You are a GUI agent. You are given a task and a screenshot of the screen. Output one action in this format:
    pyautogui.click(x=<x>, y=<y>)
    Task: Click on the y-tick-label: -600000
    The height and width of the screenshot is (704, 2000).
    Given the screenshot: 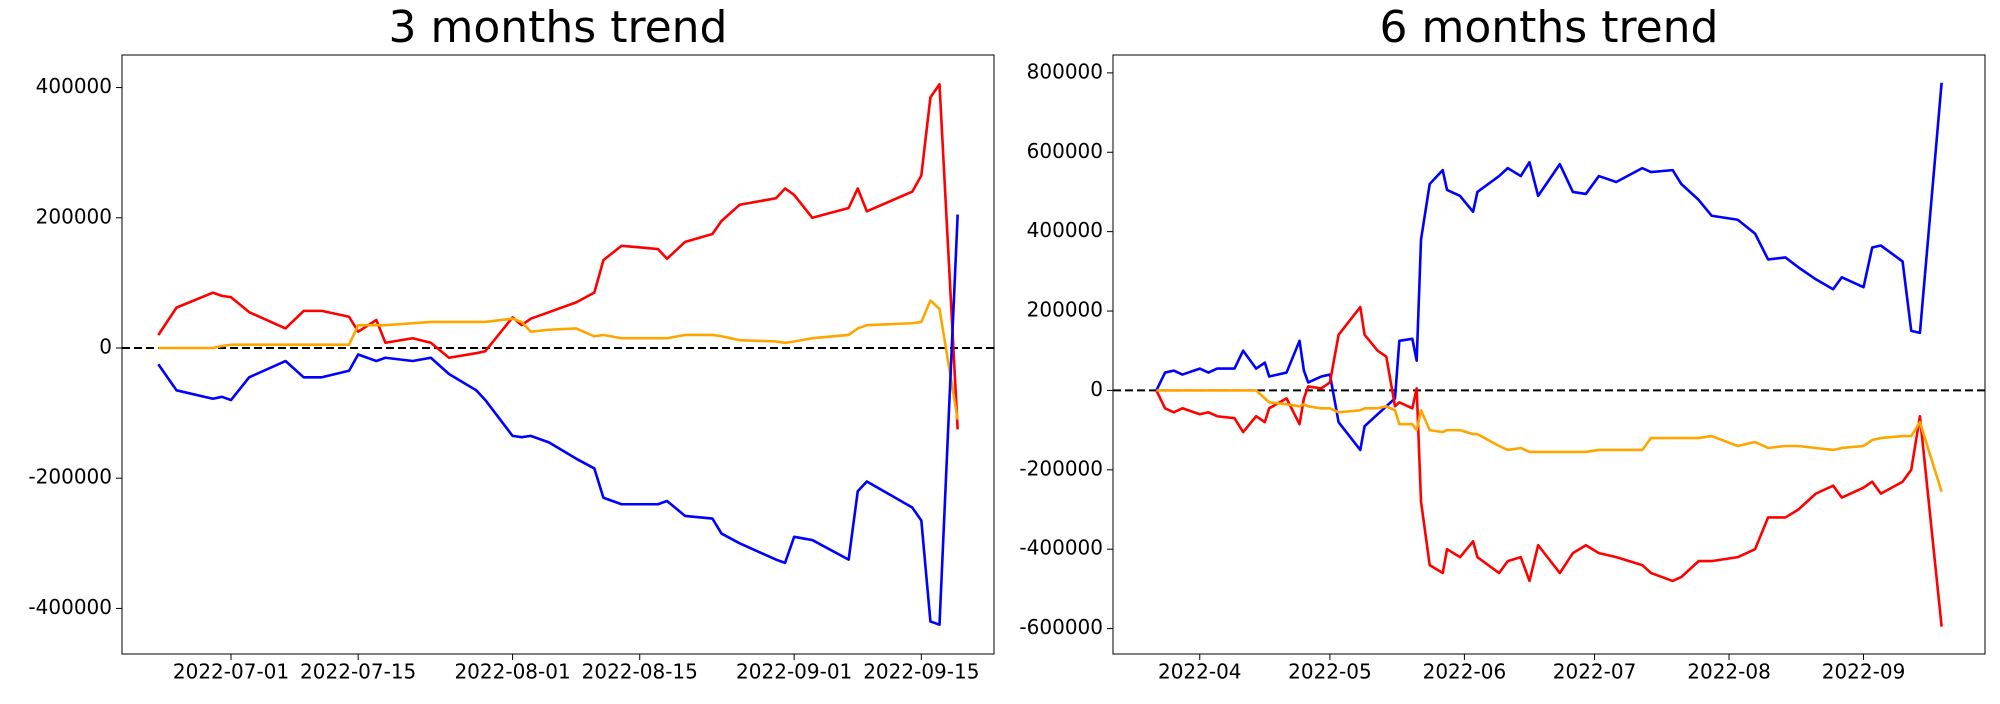 What is the action you would take?
    pyautogui.click(x=1061, y=627)
    